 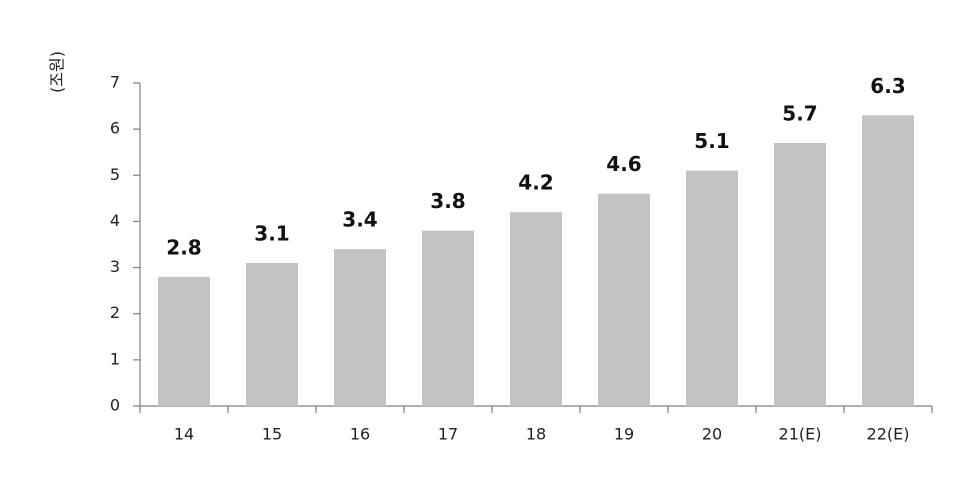 What do you see at coordinates (624, 434) in the screenshot?
I see `x-tick-label: 19` at bounding box center [624, 434].